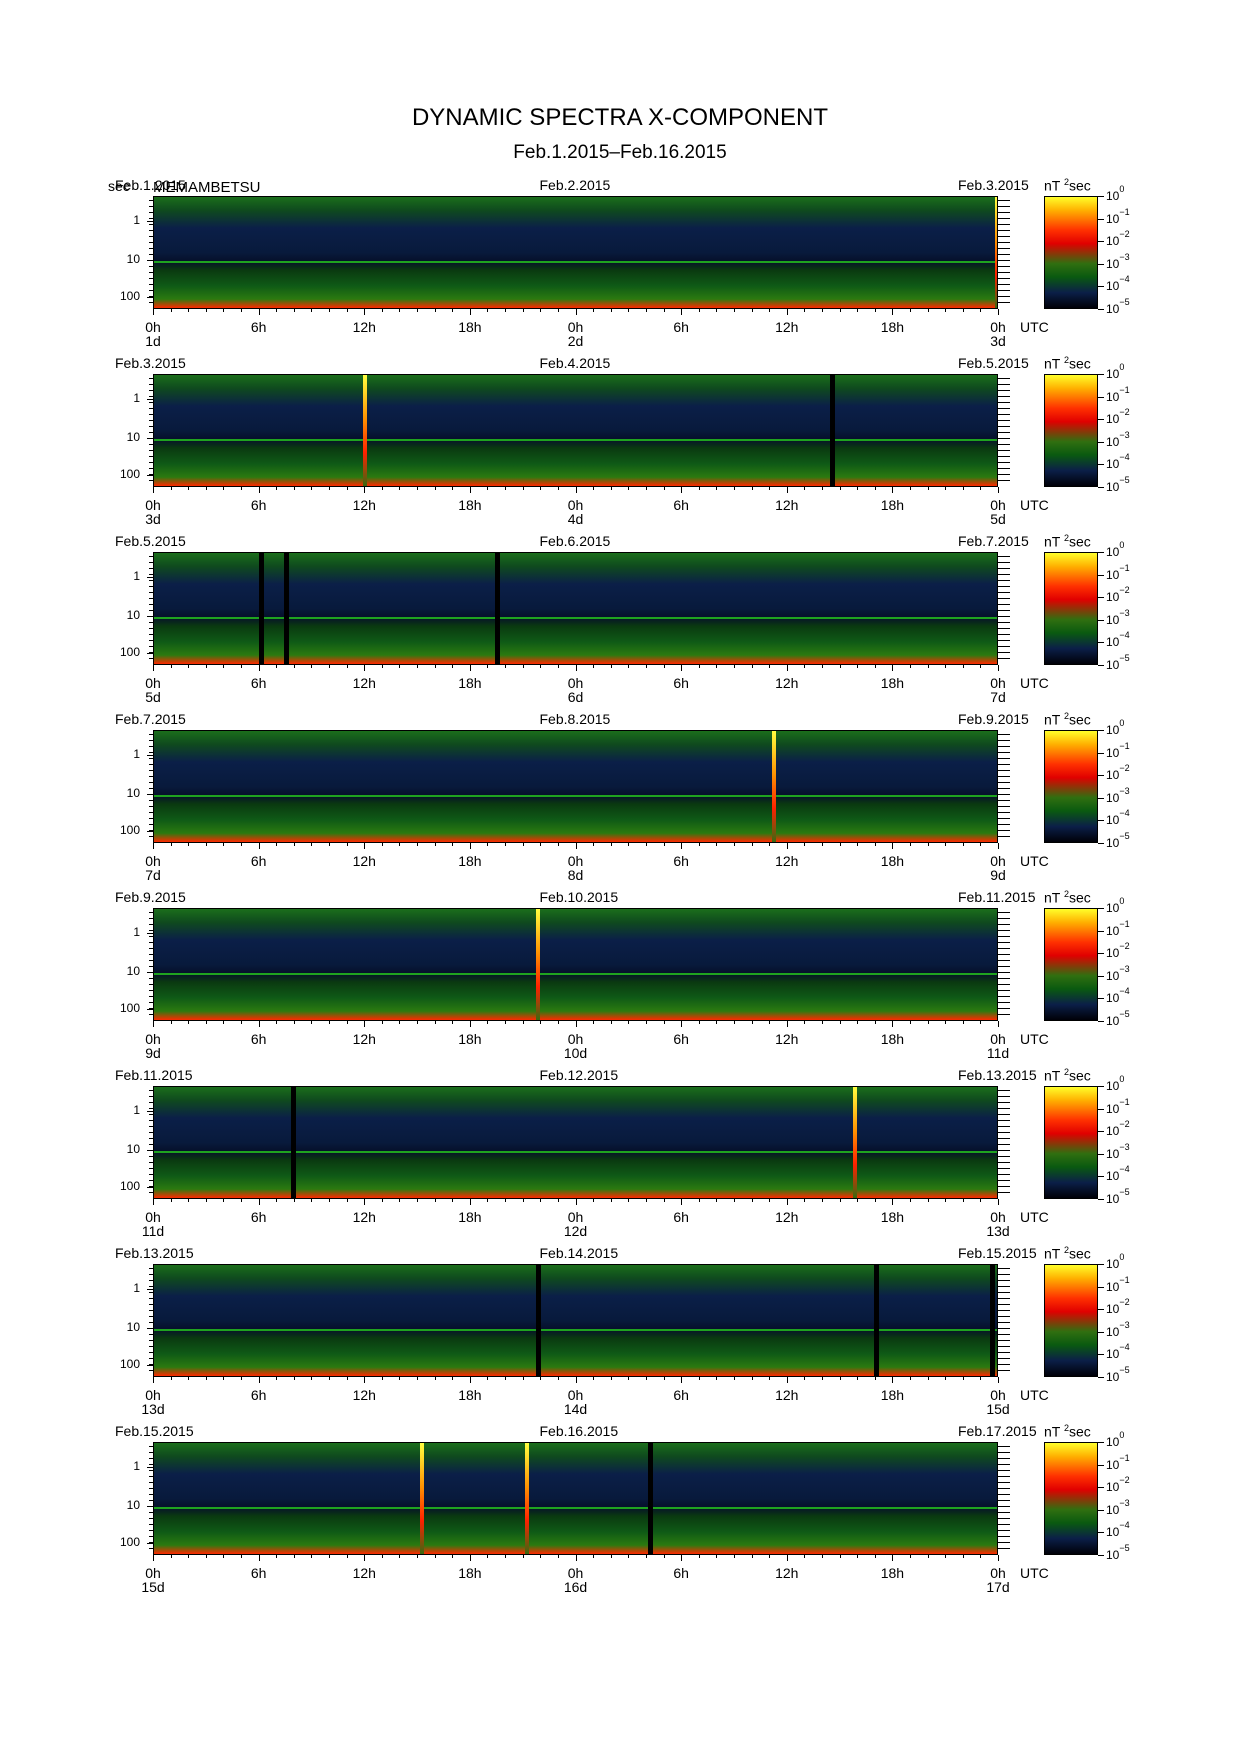 The width and height of the screenshot is (1240, 1752). What do you see at coordinates (150, 719) in the screenshot?
I see `start-date-label: Feb.7.2015` at bounding box center [150, 719].